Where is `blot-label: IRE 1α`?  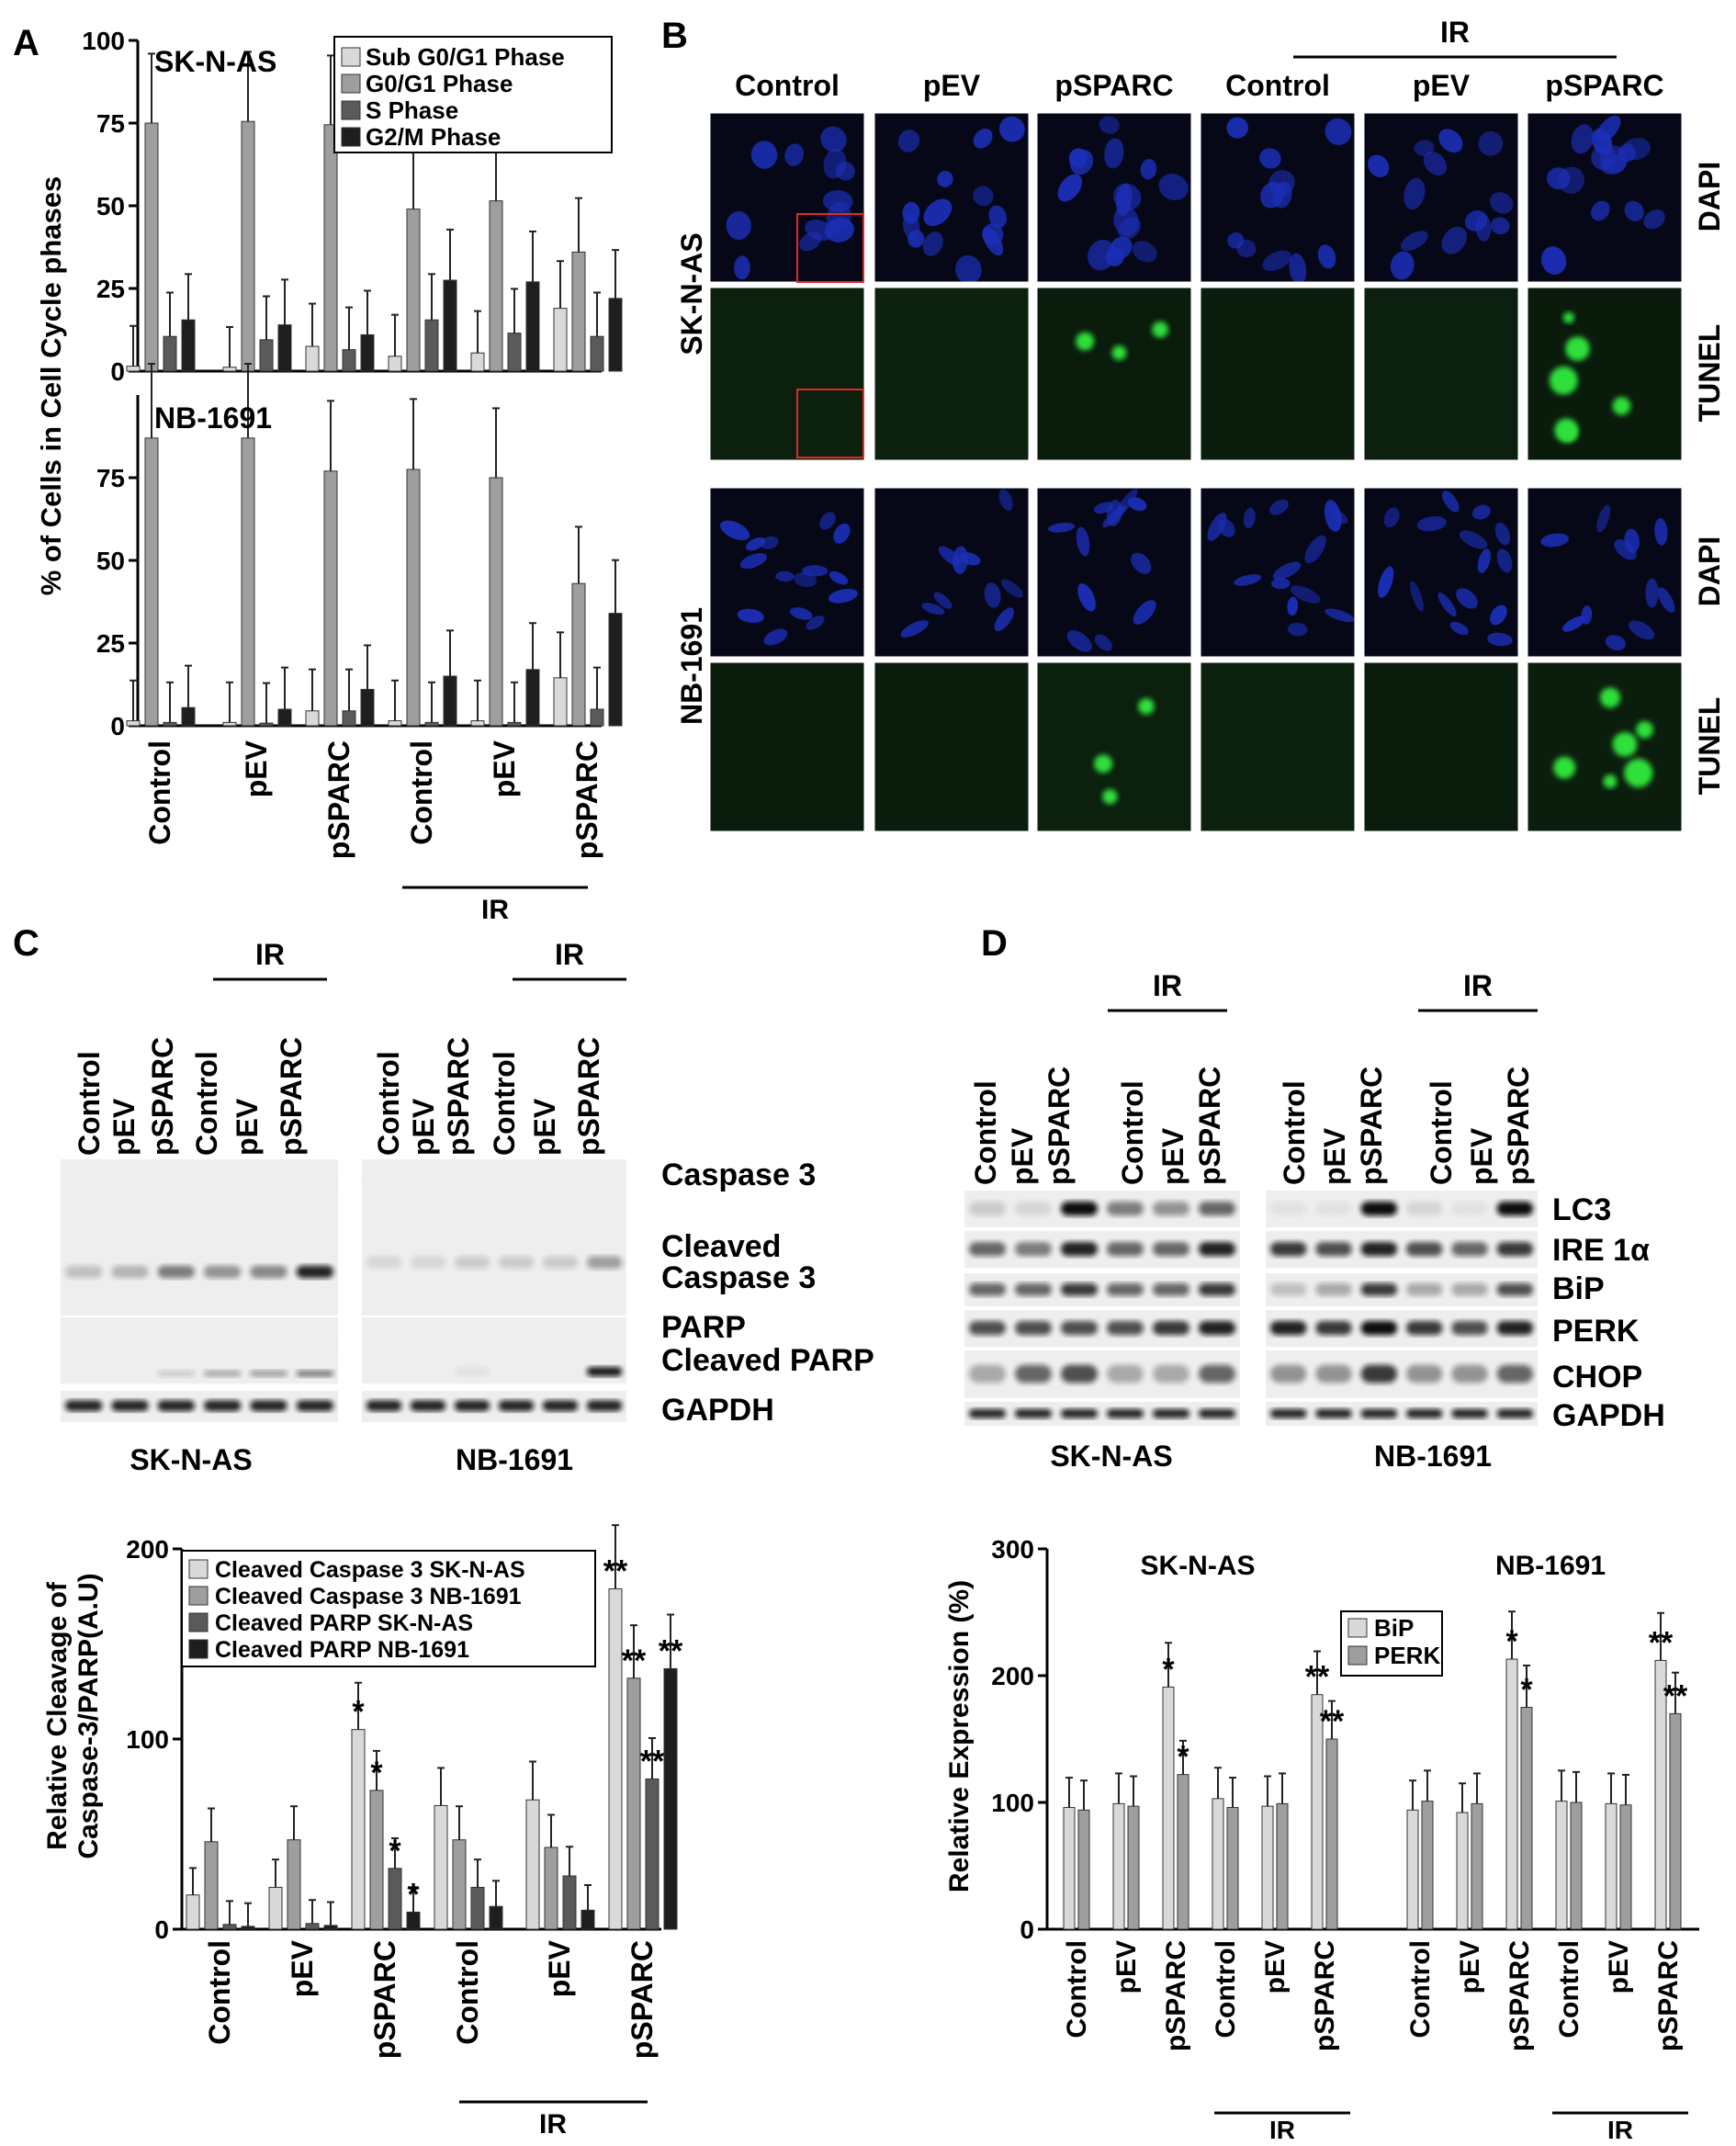
blot-label: IRE 1α is located at coordinates (1601, 1250).